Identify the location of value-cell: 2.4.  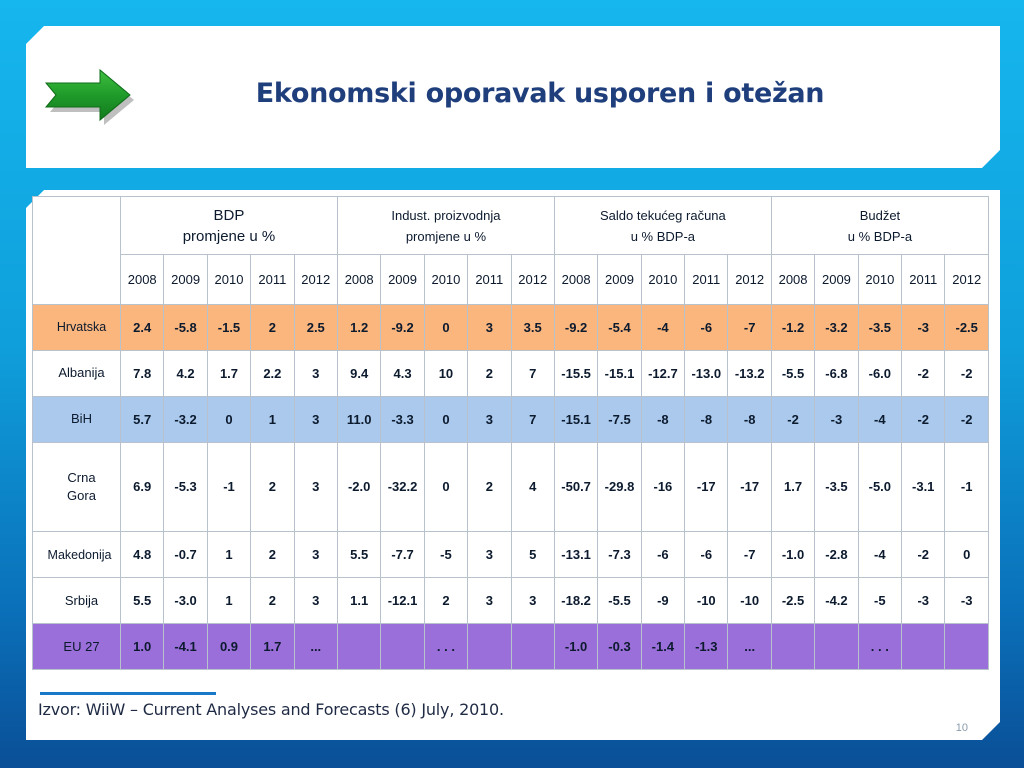
(142, 327).